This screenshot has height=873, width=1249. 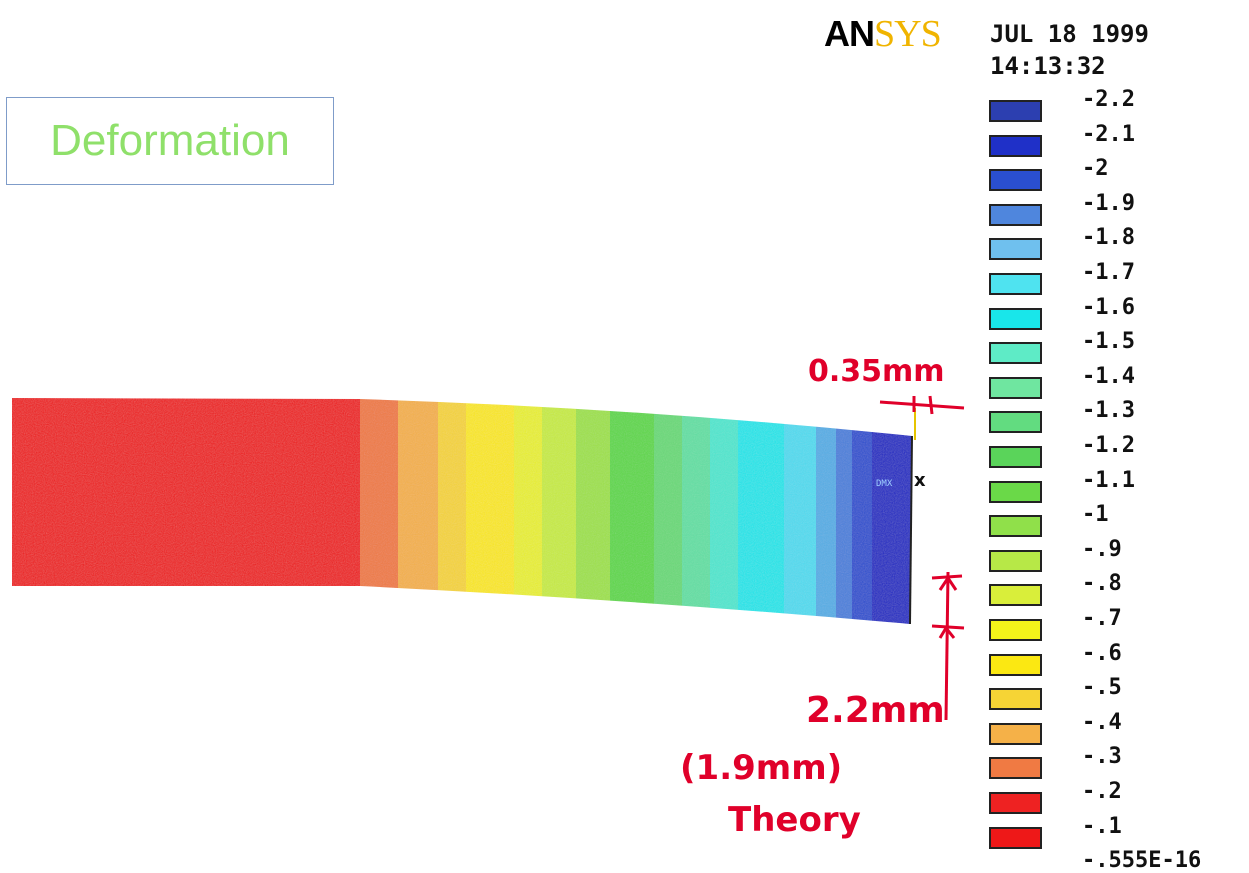 I want to click on plot-title: Deformation, so click(x=170, y=140).